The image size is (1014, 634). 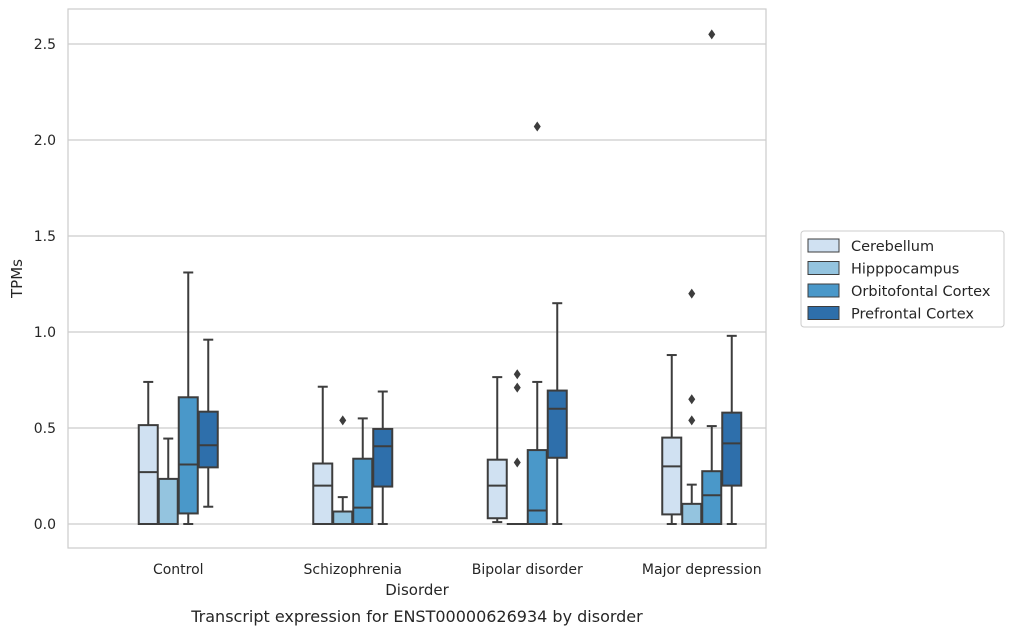 What do you see at coordinates (45, 525) in the screenshot?
I see `y-tick-label: 0.0` at bounding box center [45, 525].